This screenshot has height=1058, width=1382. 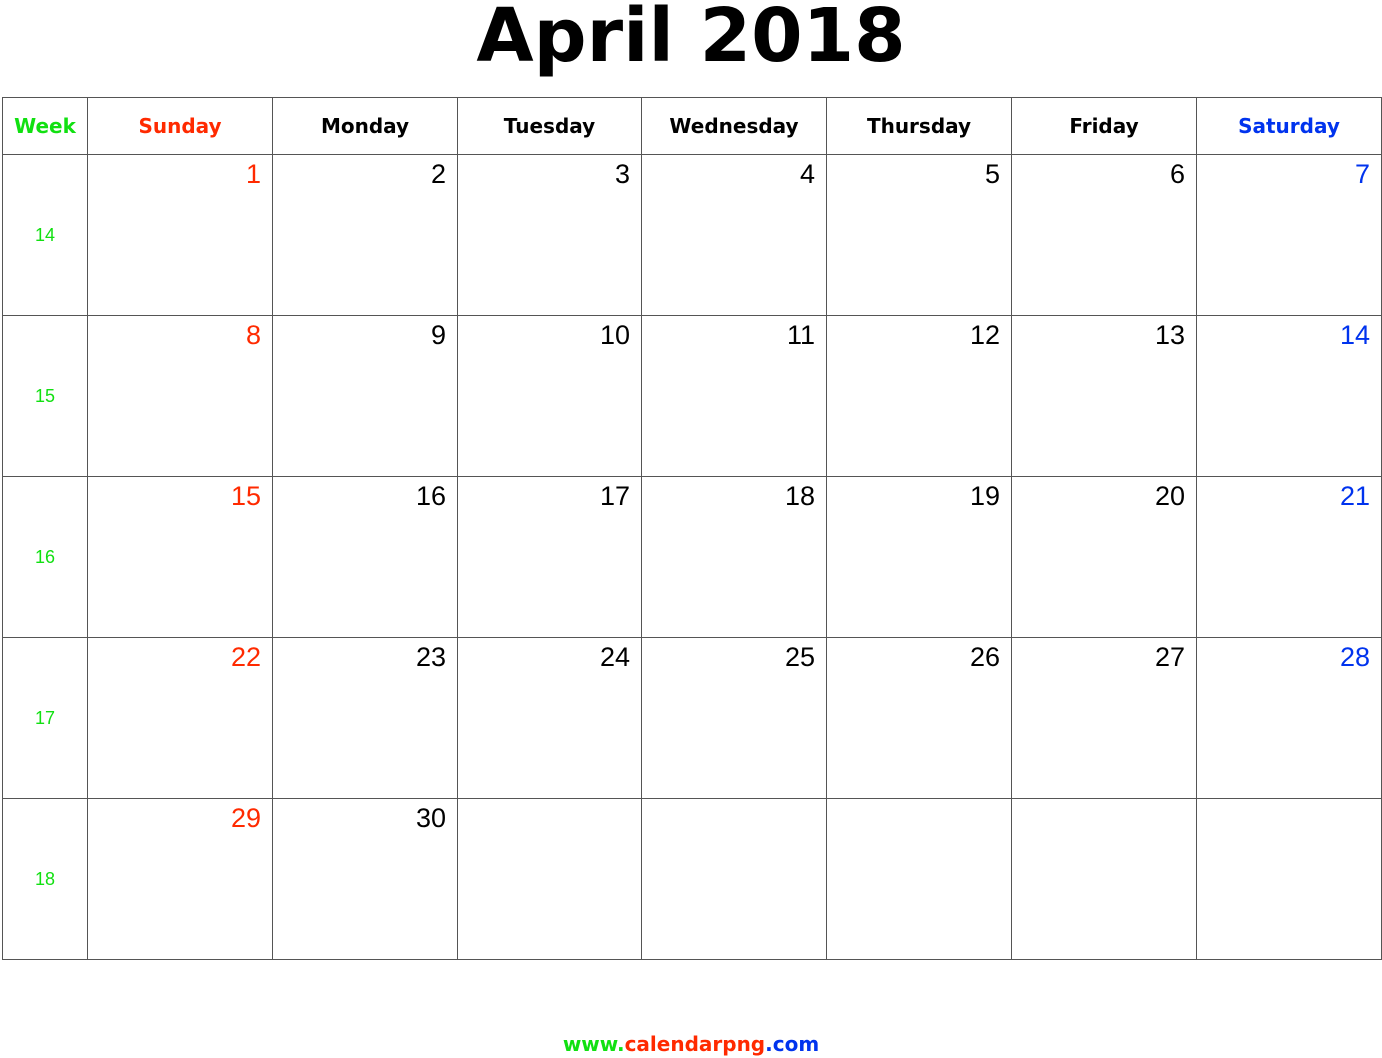 I want to click on day-cell: 2, so click(x=365, y=235).